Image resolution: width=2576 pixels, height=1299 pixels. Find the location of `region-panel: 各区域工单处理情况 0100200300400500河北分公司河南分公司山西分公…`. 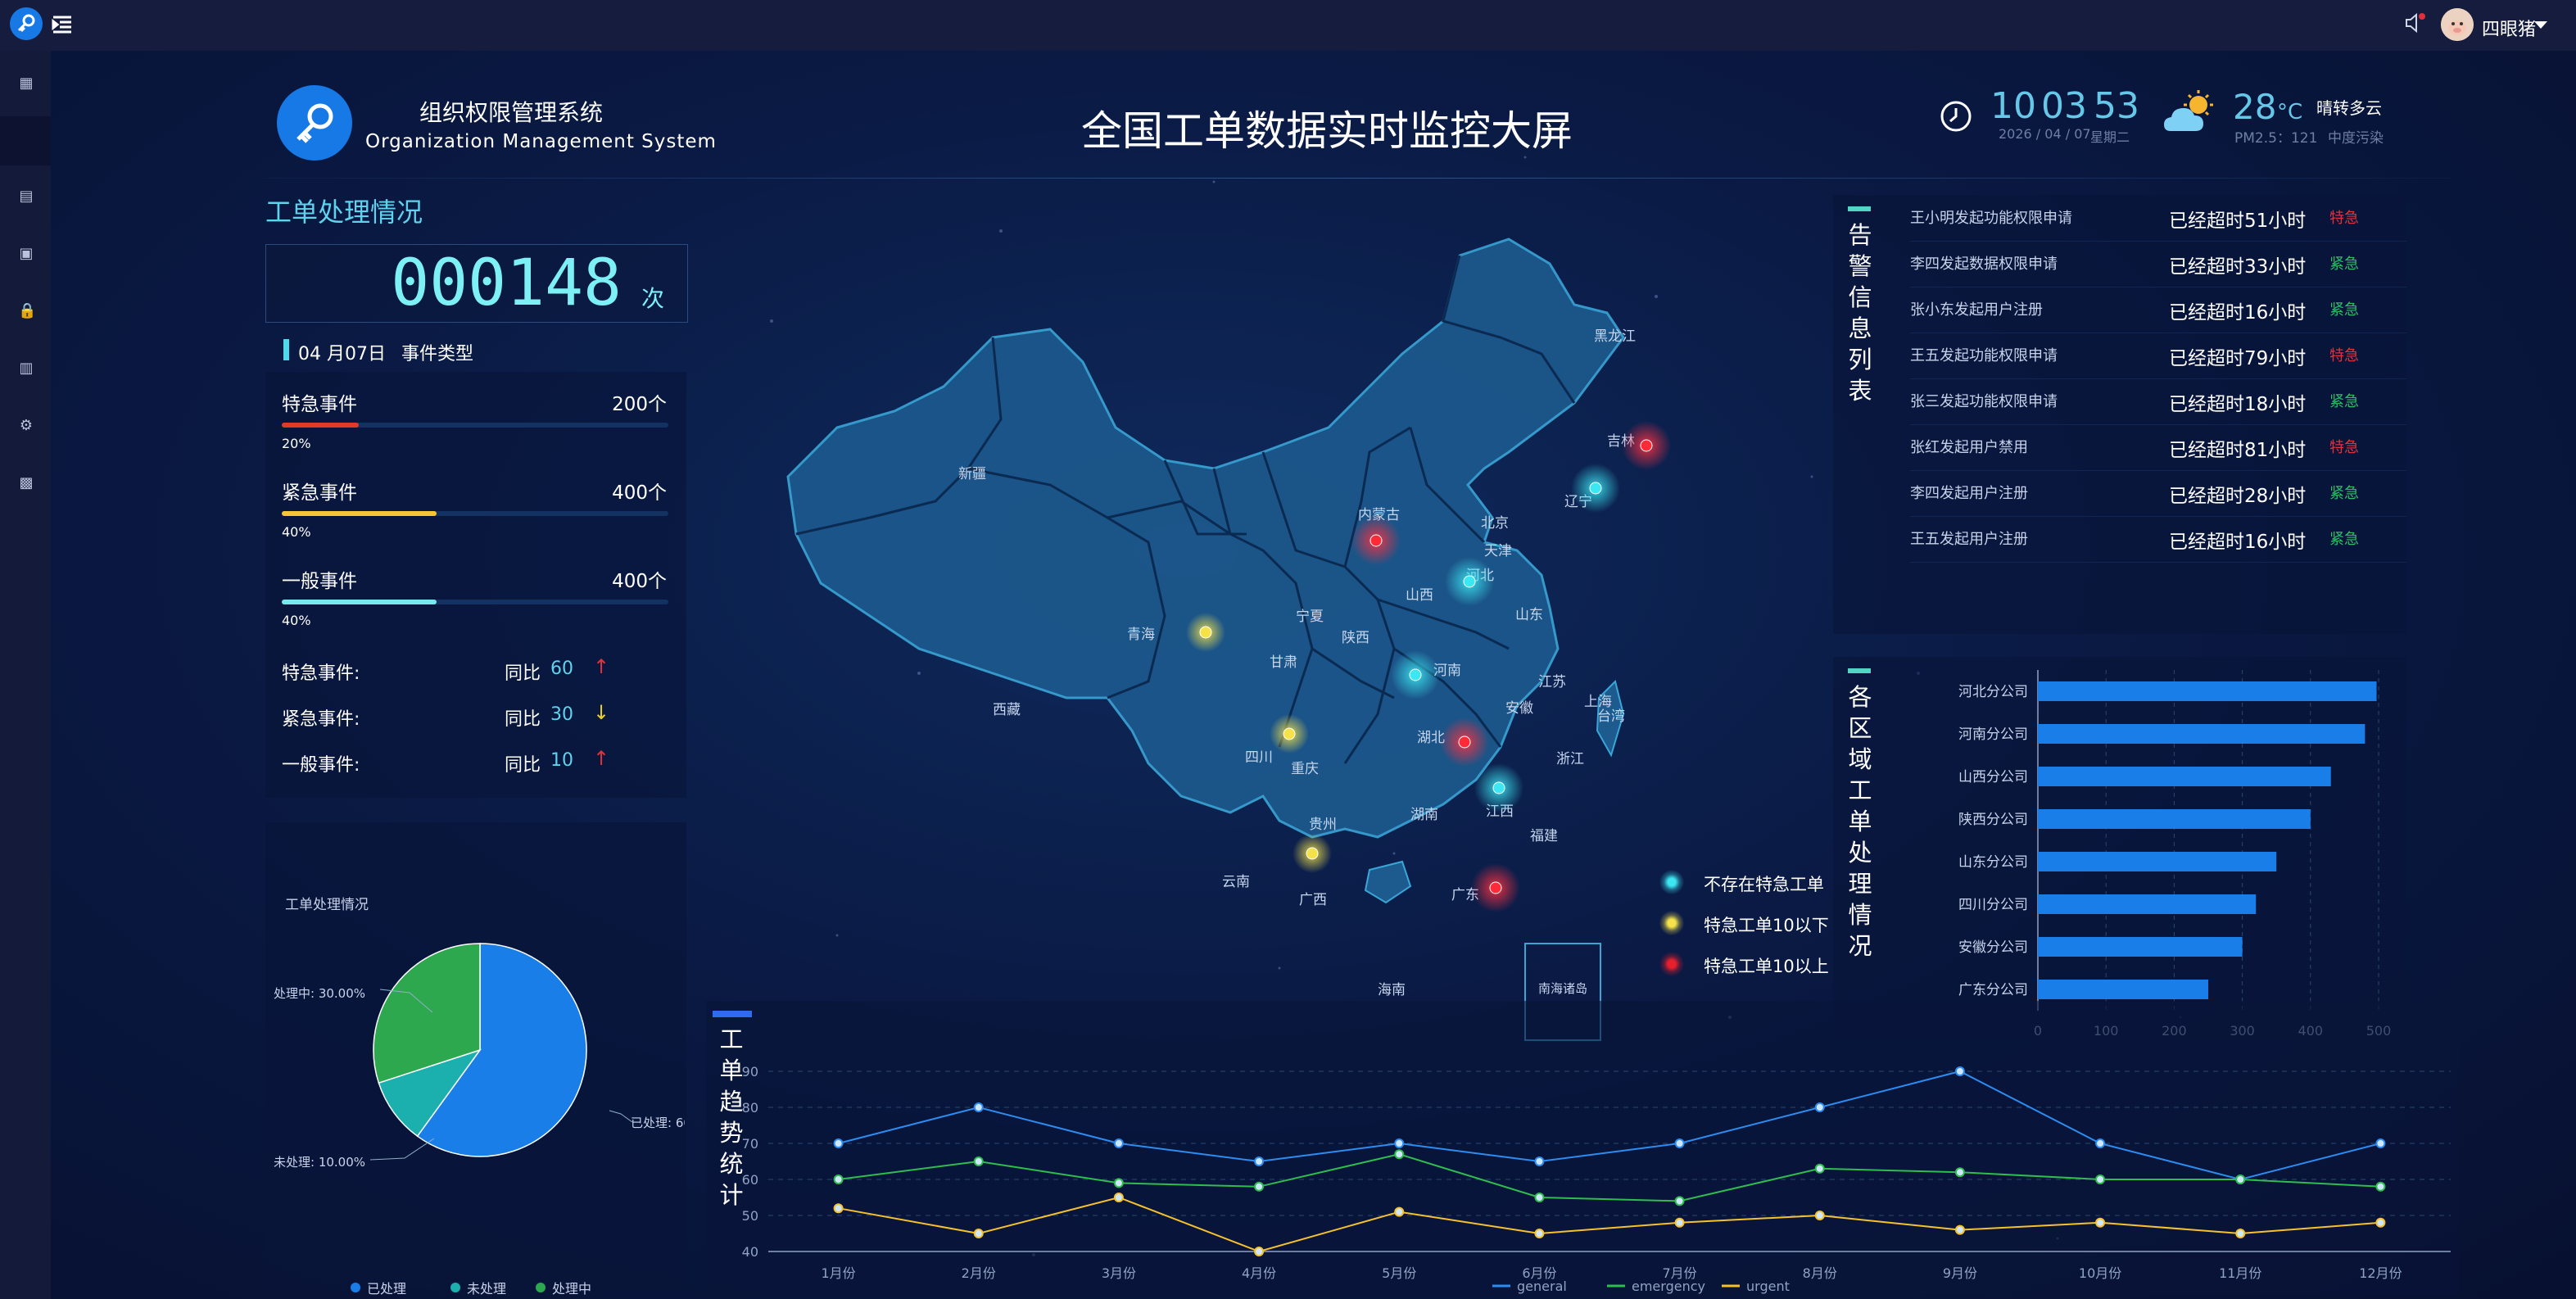

region-panel: 各区域工单处理情况 0100200300400500河北分公司河南分公司山西分公… is located at coordinates (2119, 848).